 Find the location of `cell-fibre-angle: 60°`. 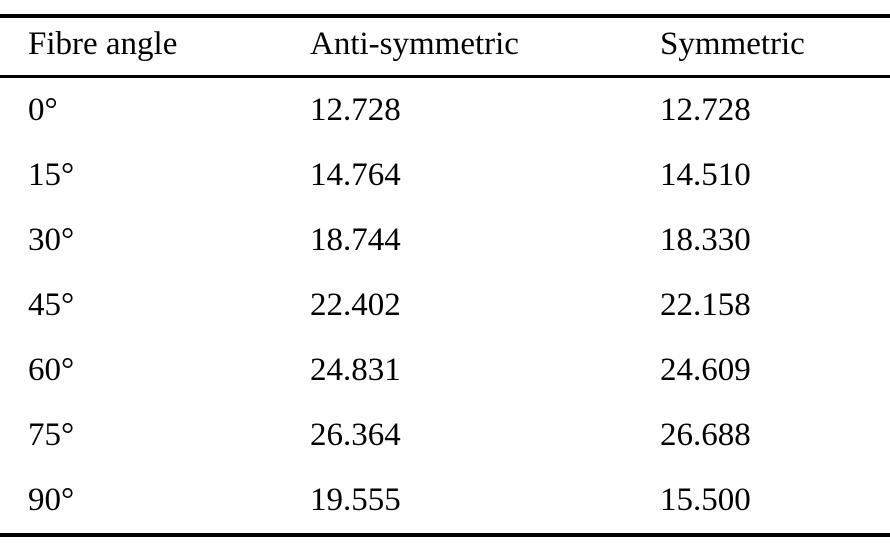

cell-fibre-angle: 60° is located at coordinates (51, 370).